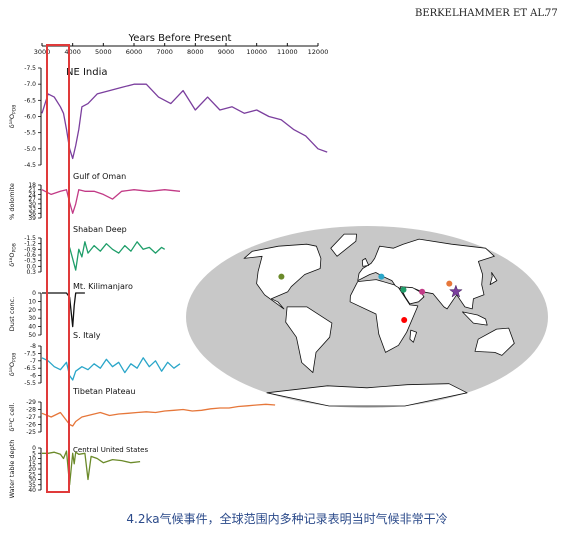  Describe the element at coordinates (384, 316) in the screenshot. I see `land-africa` at that location.